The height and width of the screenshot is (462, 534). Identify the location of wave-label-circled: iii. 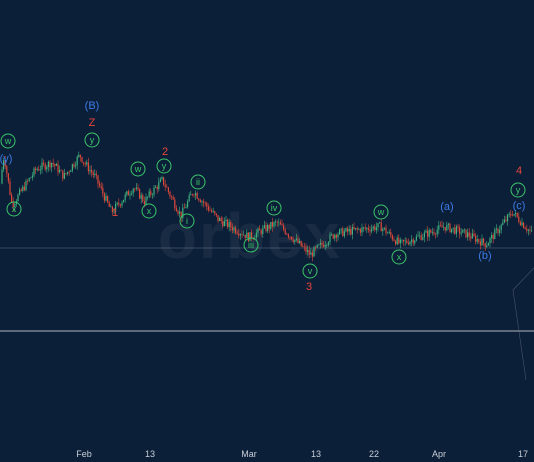
(251, 245).